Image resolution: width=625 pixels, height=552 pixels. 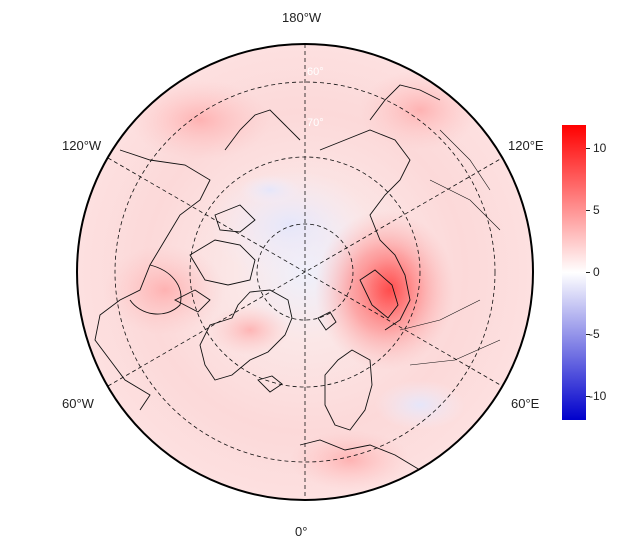 I want to click on lat-label-60: 60°, so click(x=315, y=72).